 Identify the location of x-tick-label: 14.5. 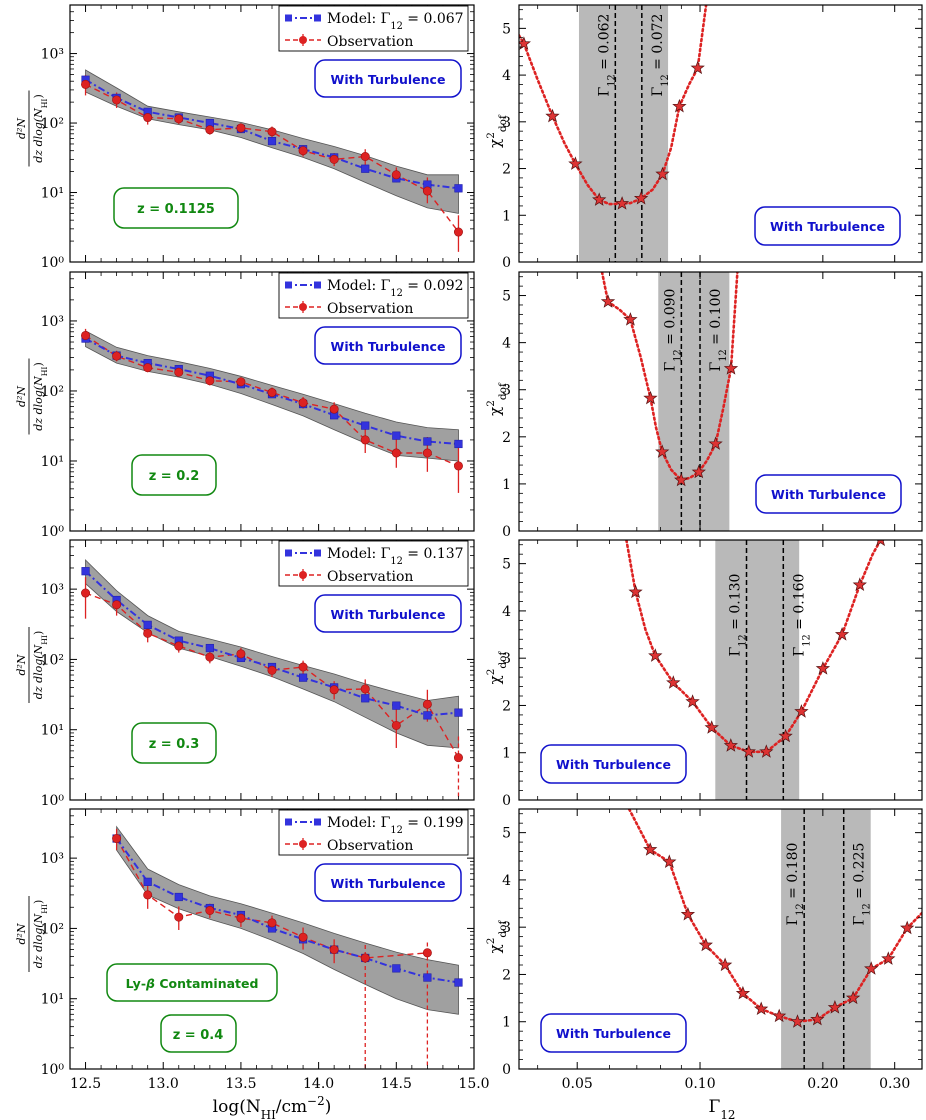
(396, 1084).